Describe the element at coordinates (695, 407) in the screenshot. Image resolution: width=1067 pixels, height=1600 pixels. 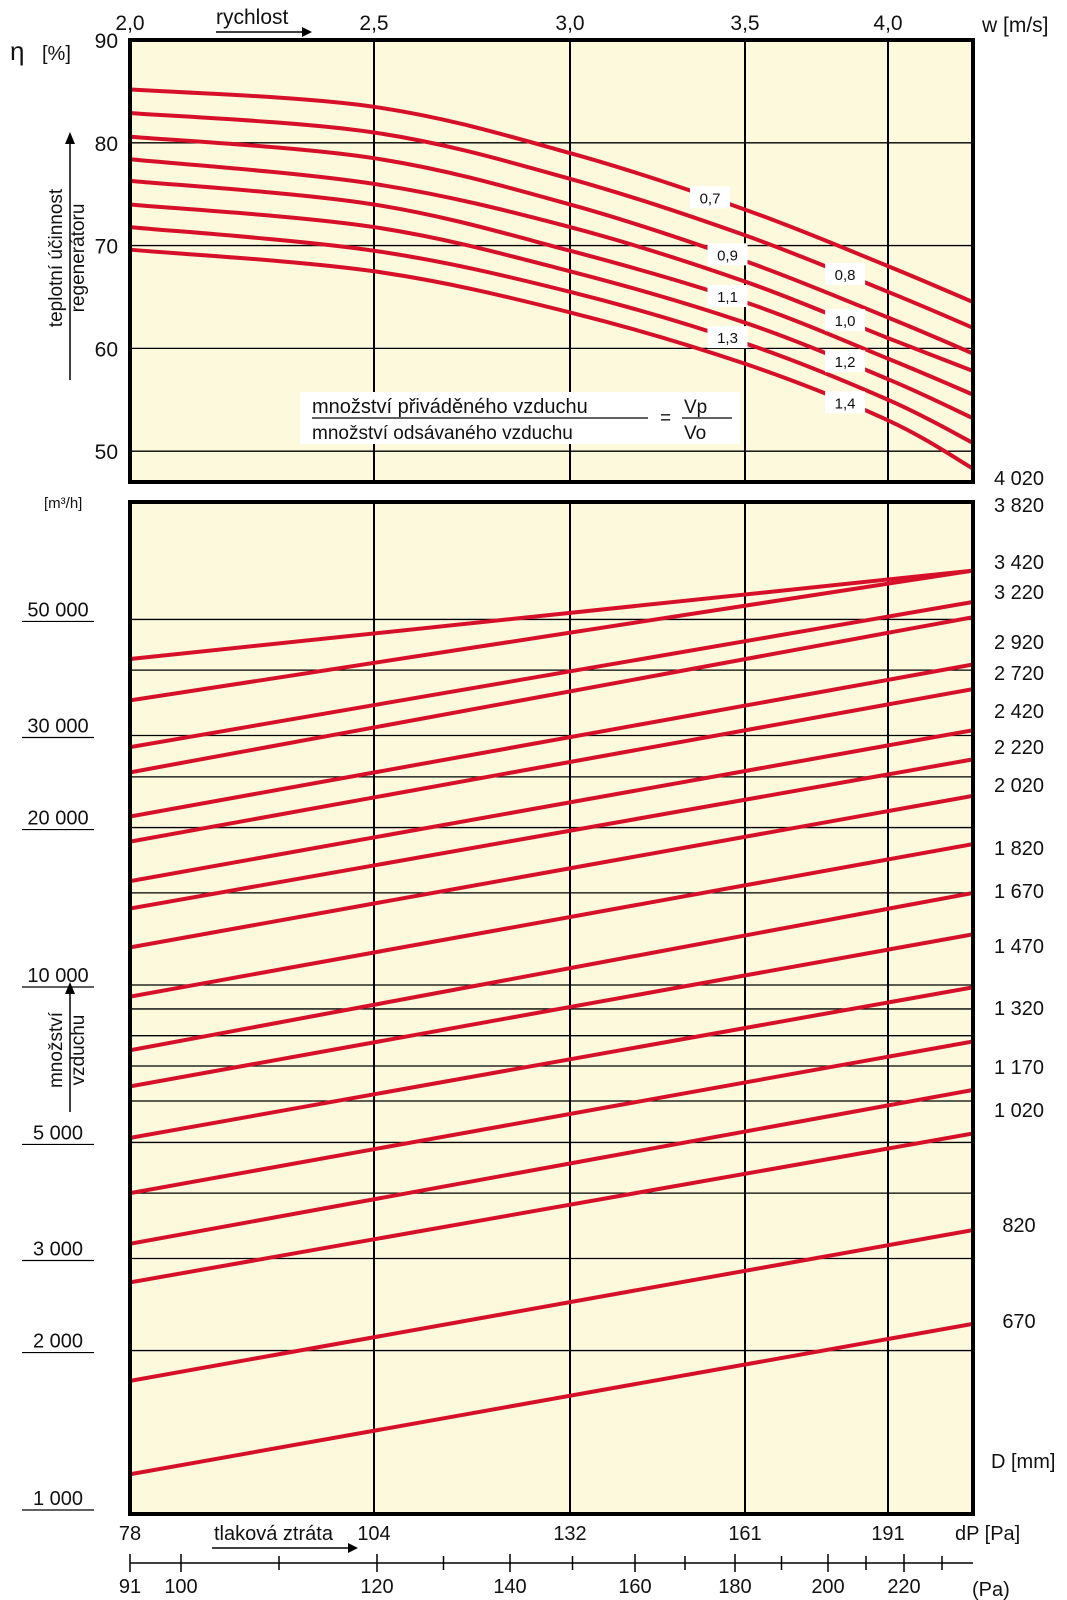
I see `formula-rhs-numerator: Vp` at that location.